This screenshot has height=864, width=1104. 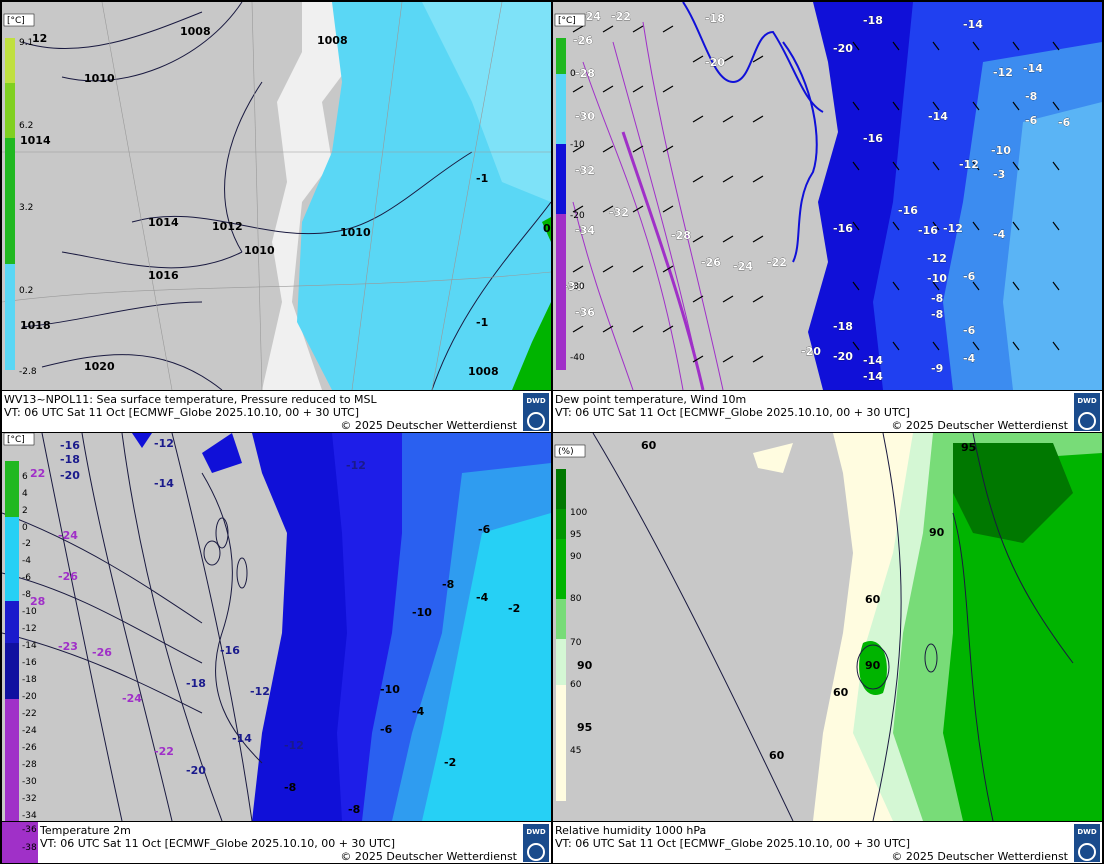 What do you see at coordinates (999, 174) in the screenshot?
I see `svg-text: -3` at bounding box center [999, 174].